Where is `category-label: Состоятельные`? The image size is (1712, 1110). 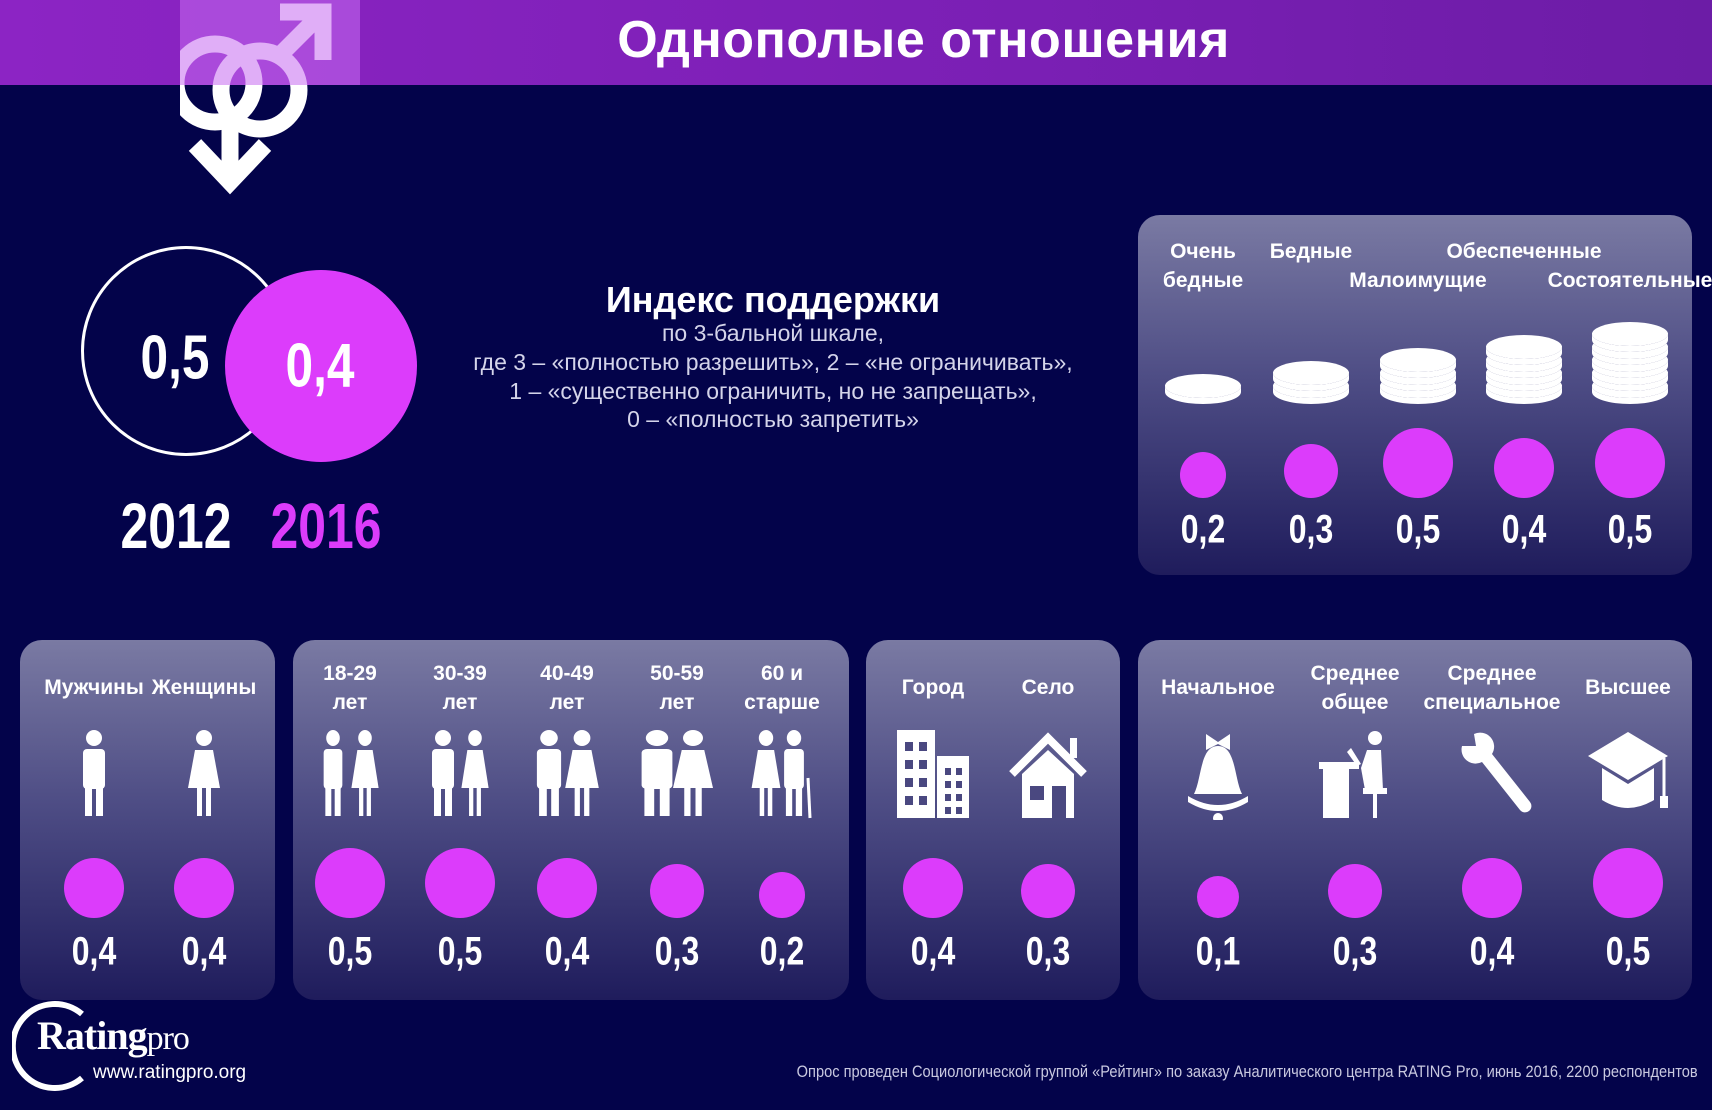 category-label: Состоятельные is located at coordinates (1629, 280).